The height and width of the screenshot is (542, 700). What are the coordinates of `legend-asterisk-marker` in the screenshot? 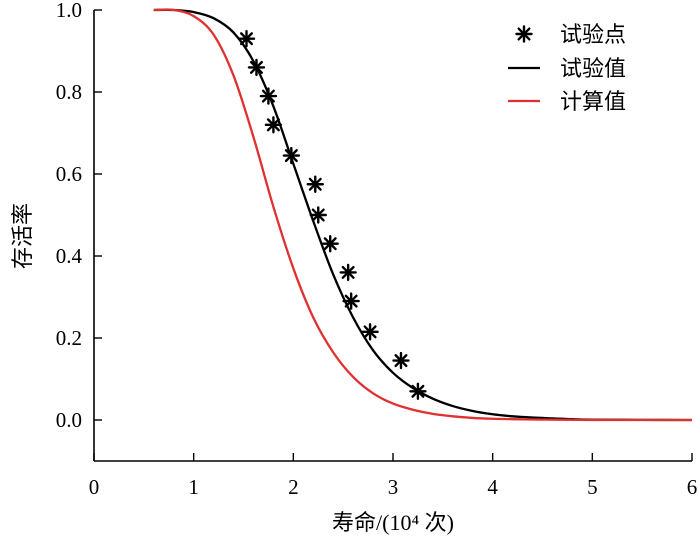 It's located at (524, 34).